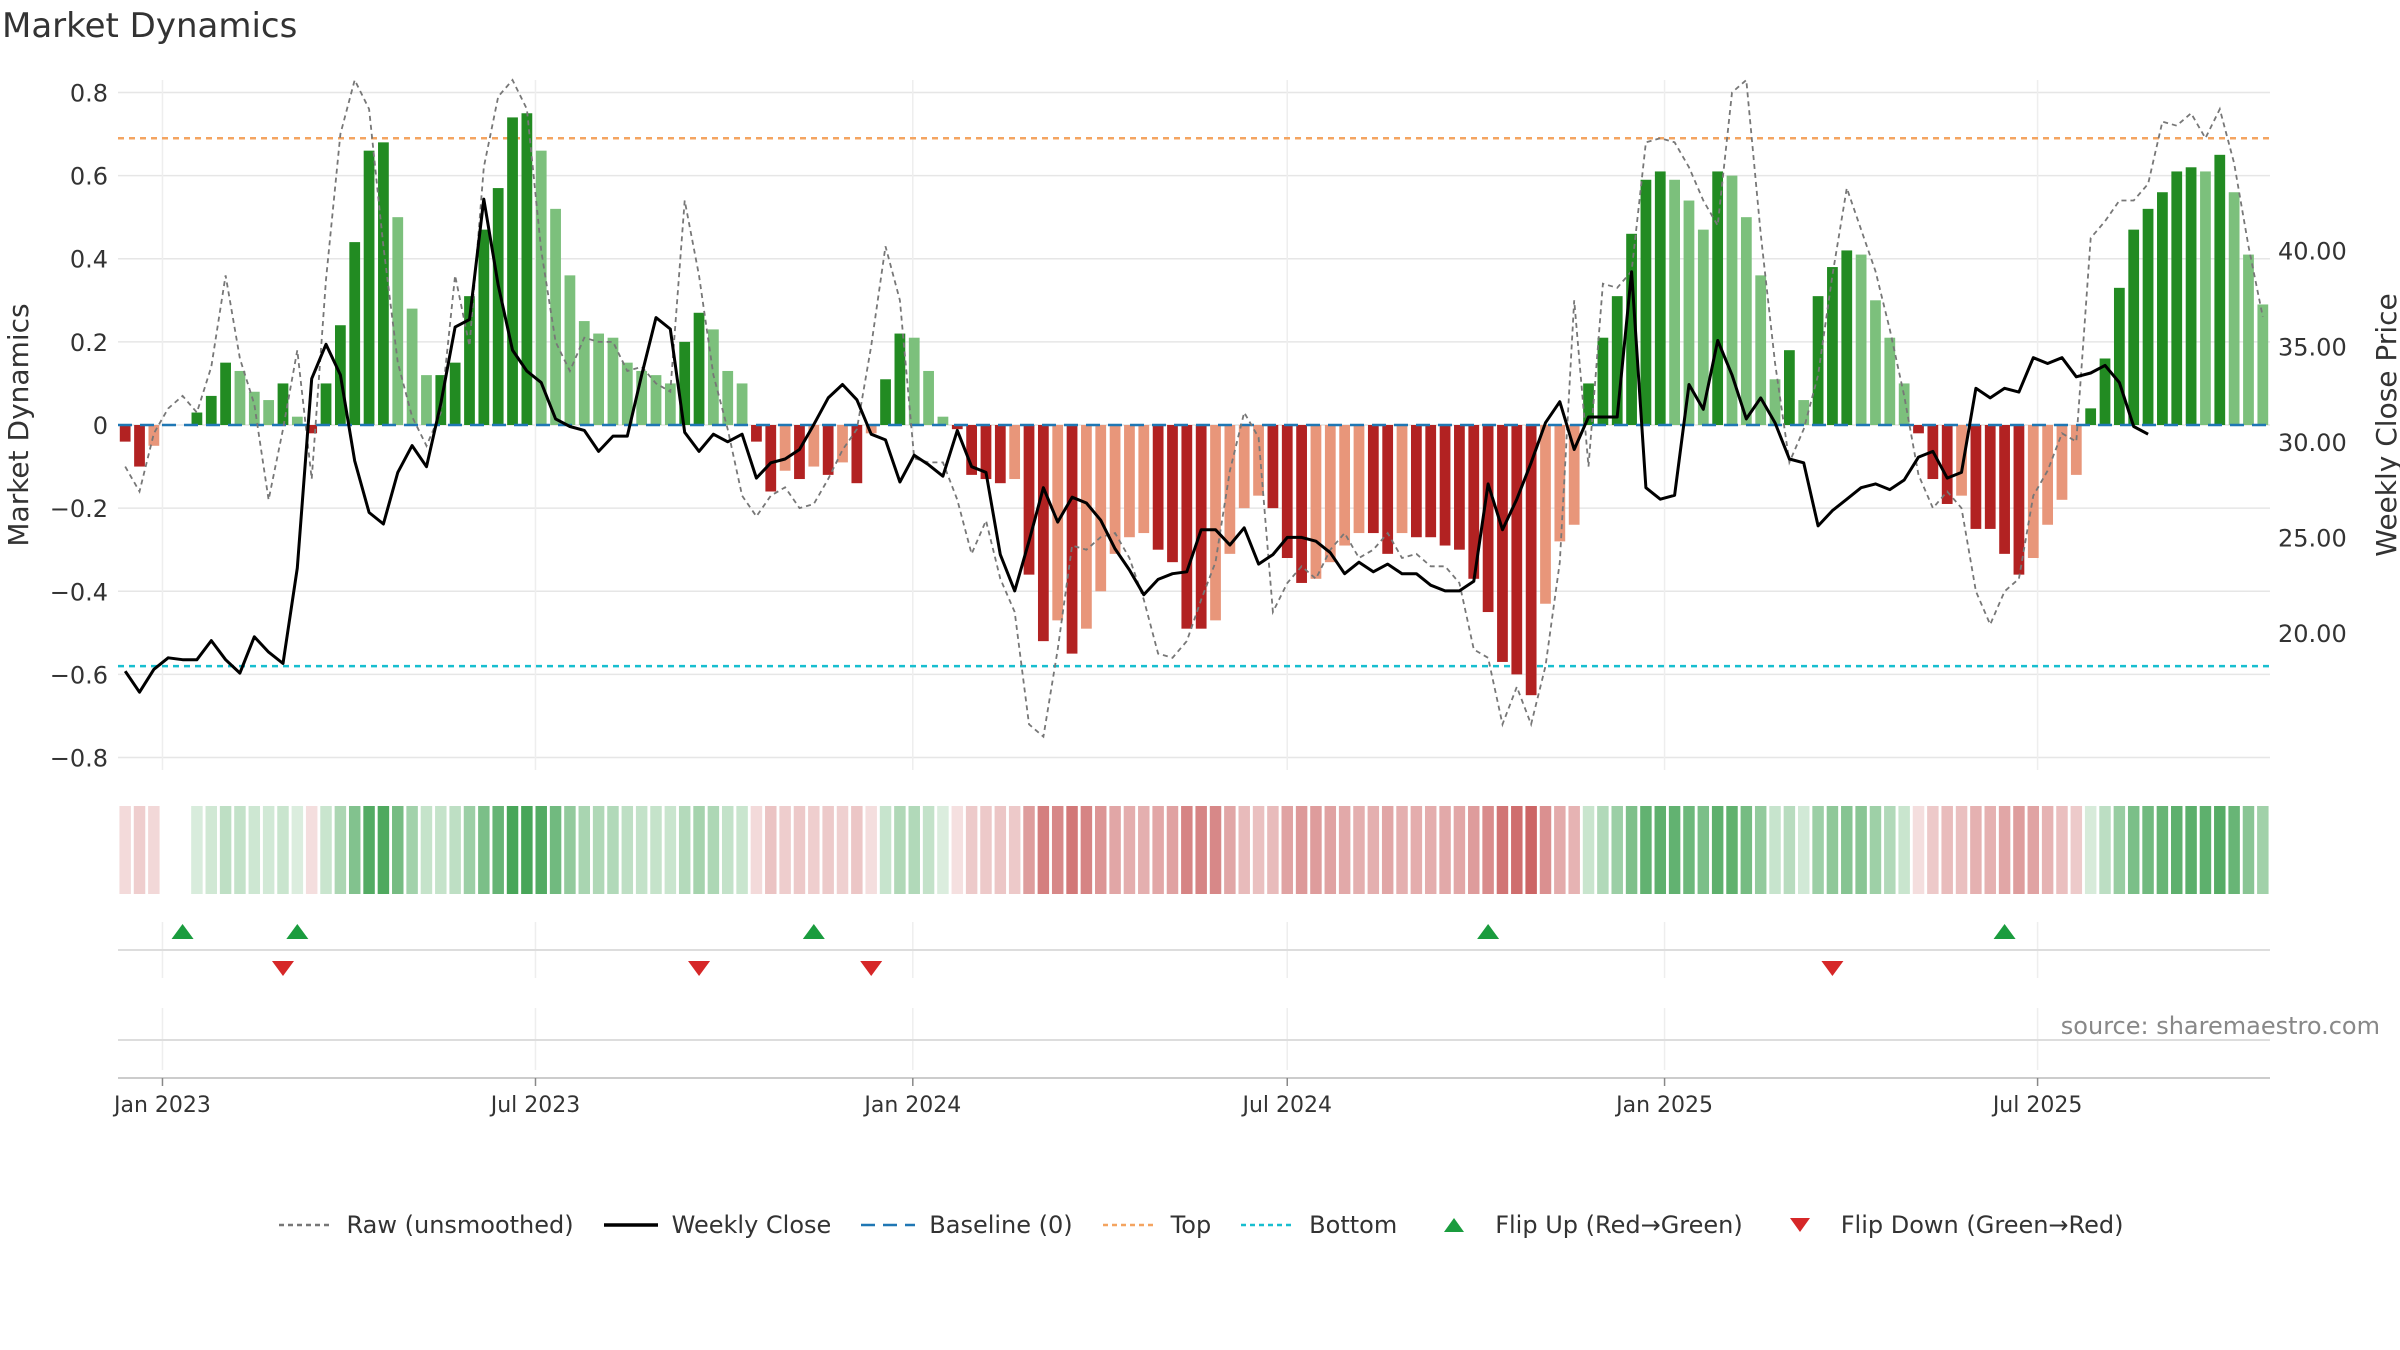 This screenshot has height=1350, width=2400. I want to click on y-tick-label: −0.8, so click(79, 759).